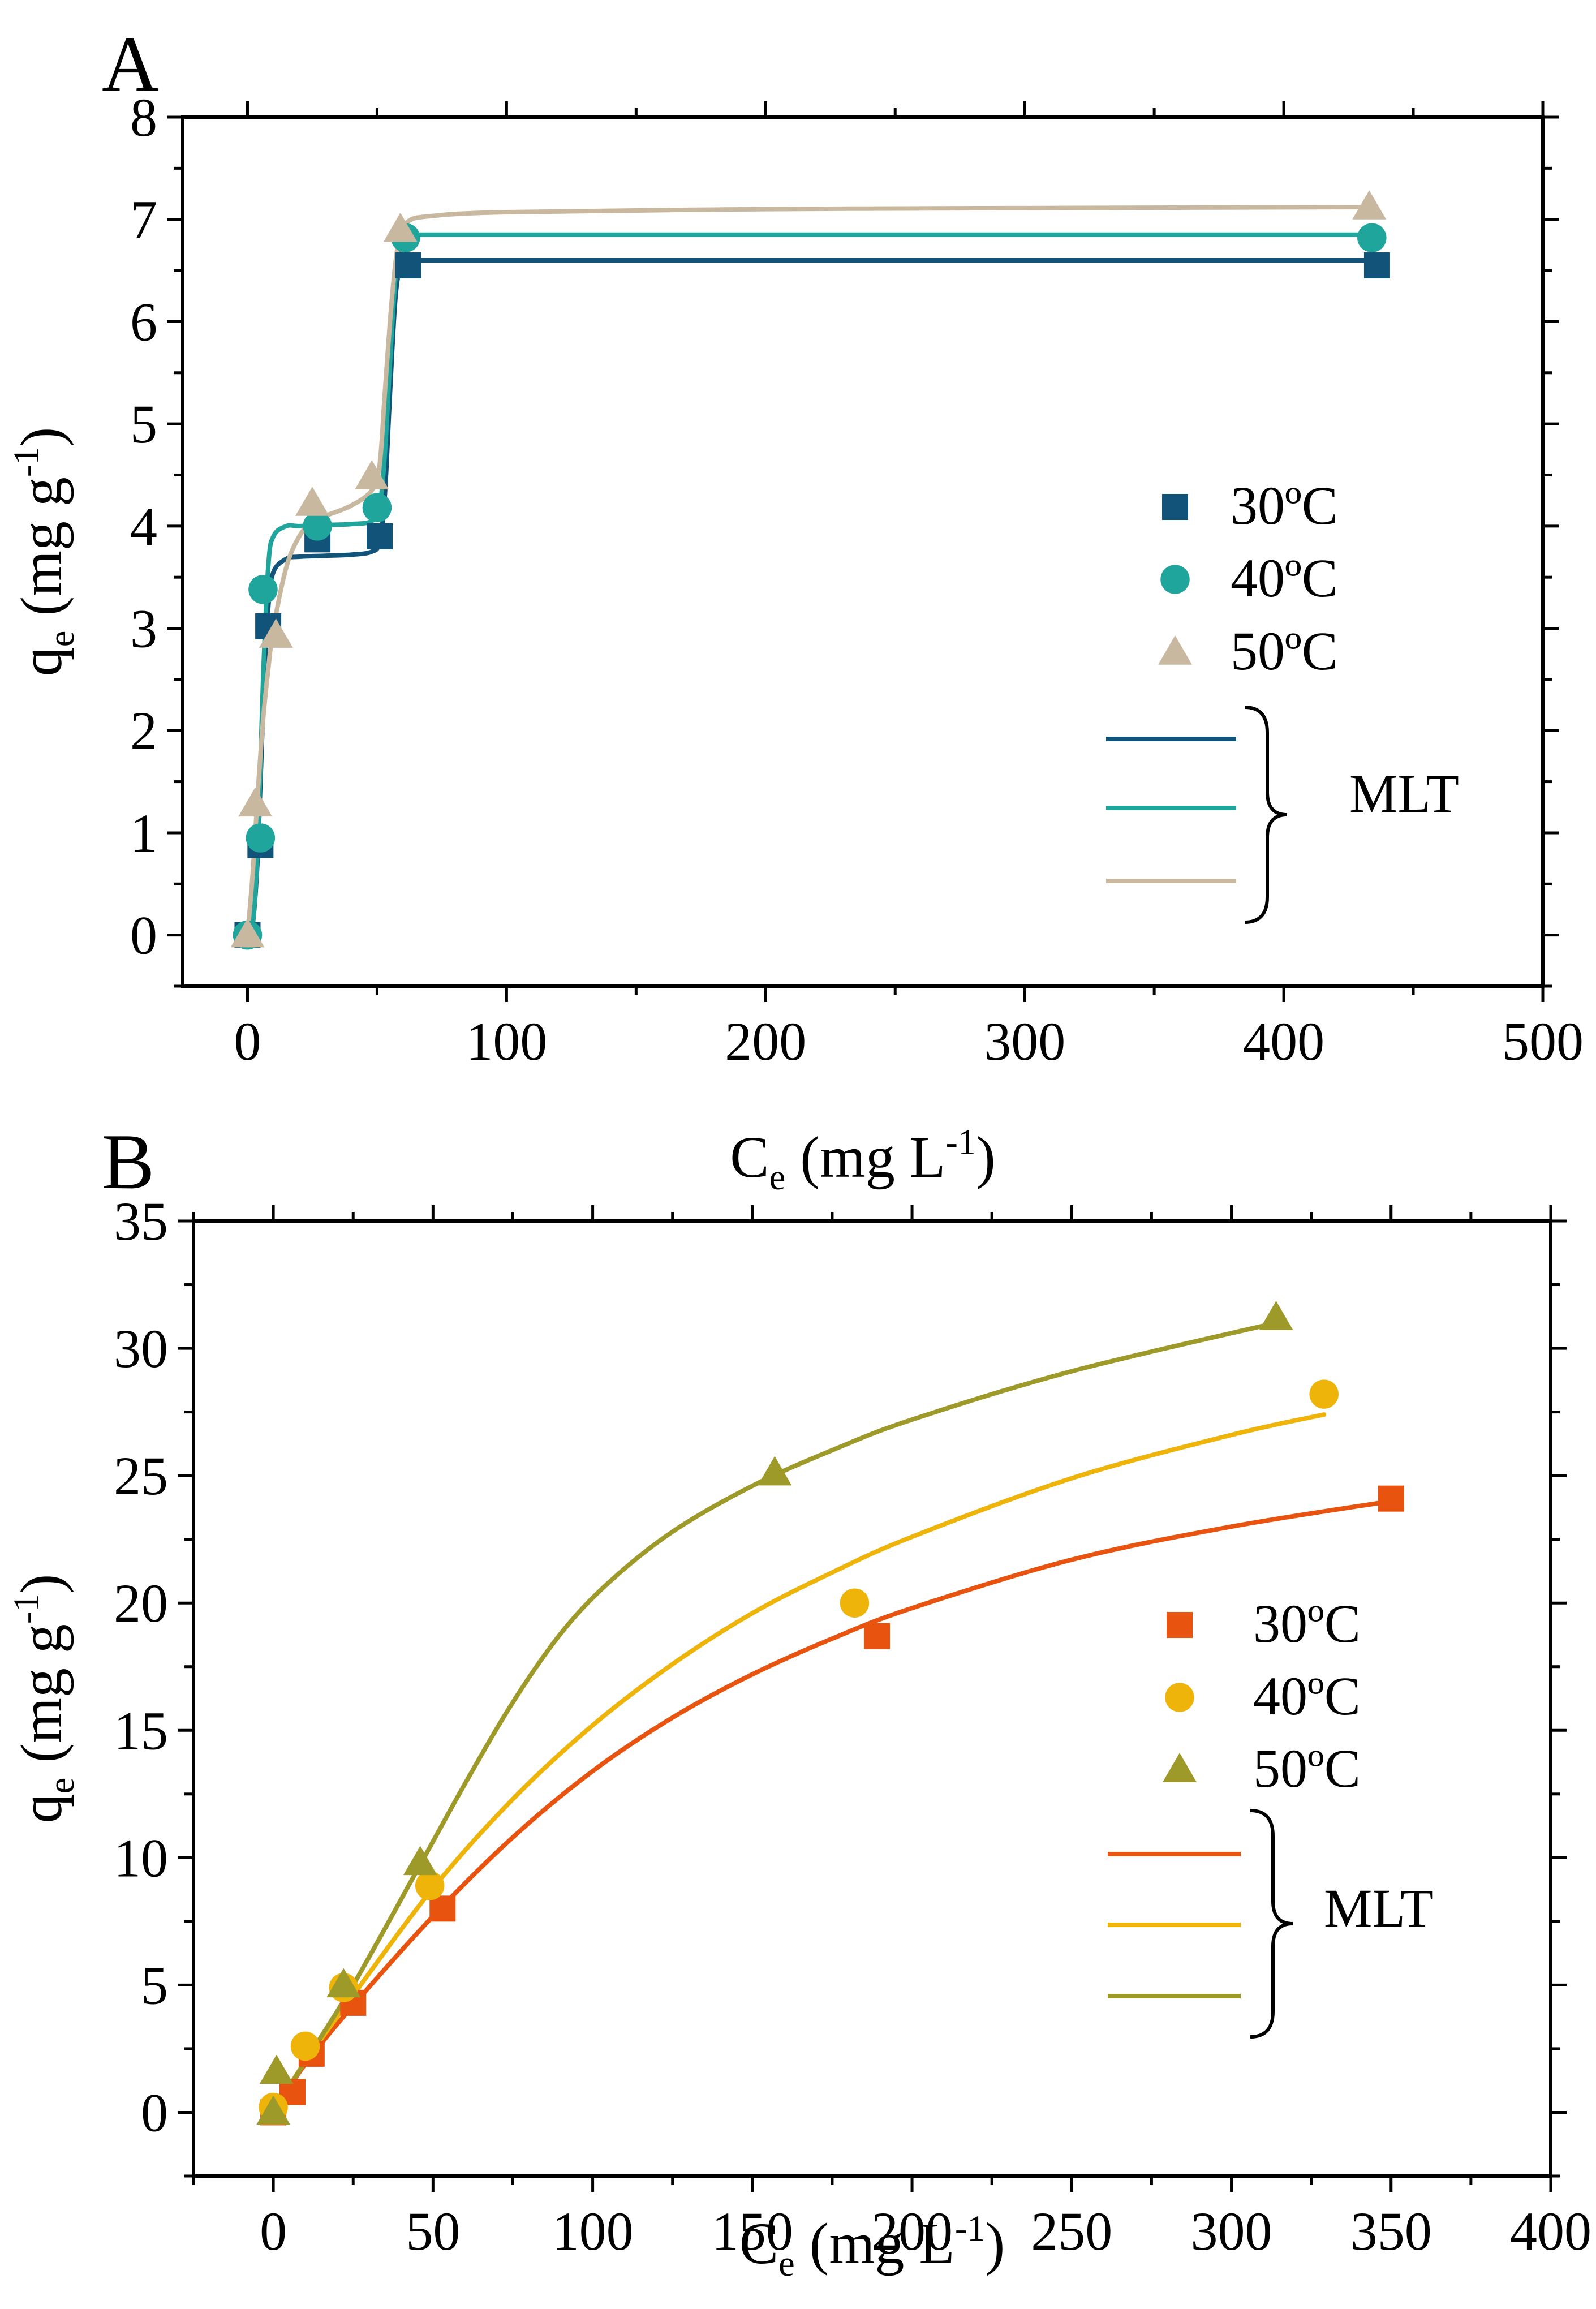 Image resolution: width=1596 pixels, height=2309 pixels. I want to click on y-tick-label: 3, so click(143, 629).